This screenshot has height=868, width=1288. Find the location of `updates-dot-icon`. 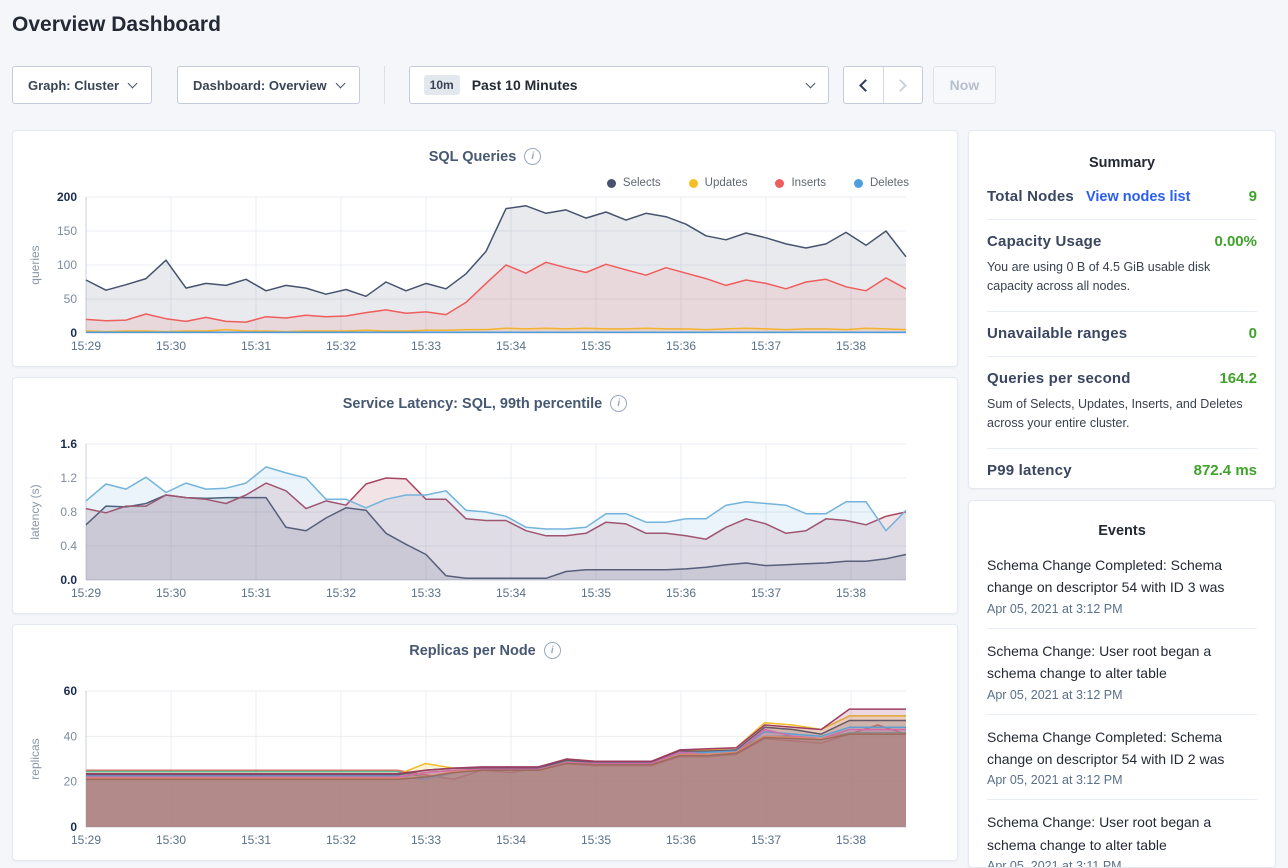

updates-dot-icon is located at coordinates (693, 183).